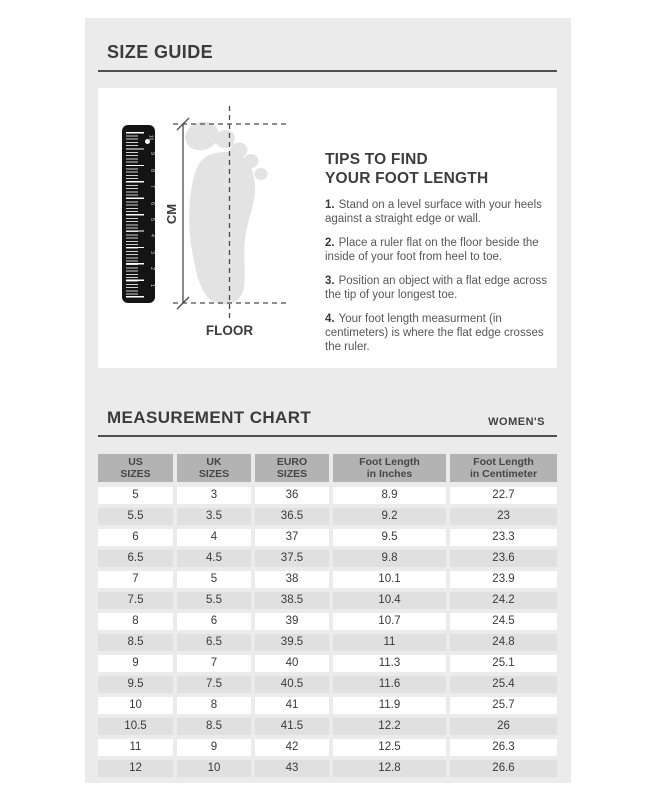  Describe the element at coordinates (292, 600) in the screenshot. I see `table-cell: 38.5` at that location.